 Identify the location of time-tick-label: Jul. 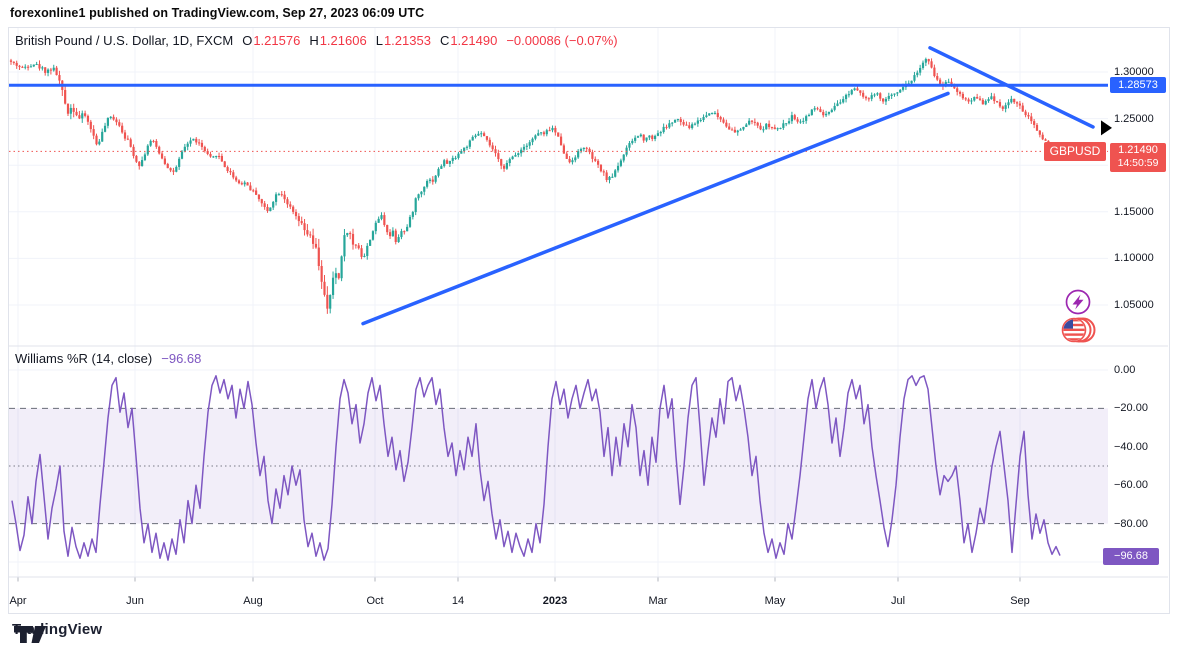
(898, 601).